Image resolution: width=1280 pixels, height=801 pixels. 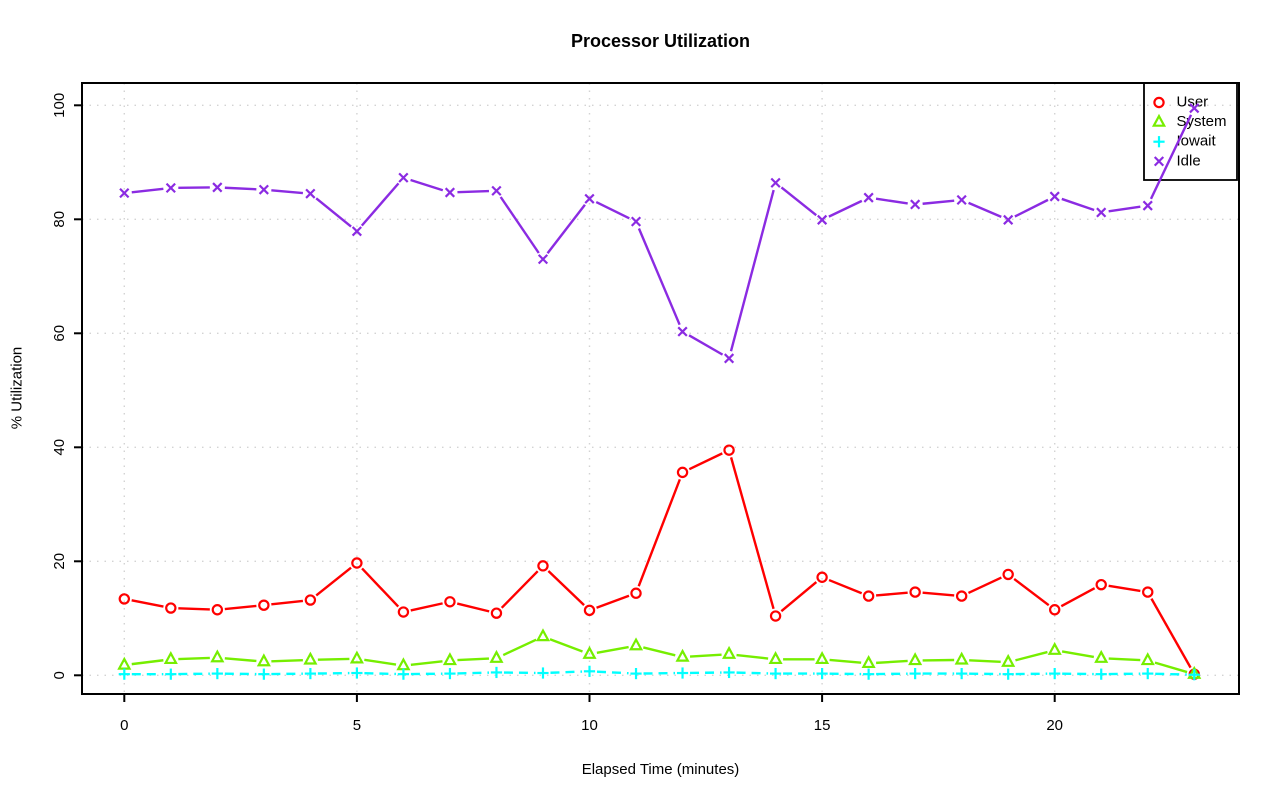 I want to click on y-tick-label: 40, so click(x=59, y=447).